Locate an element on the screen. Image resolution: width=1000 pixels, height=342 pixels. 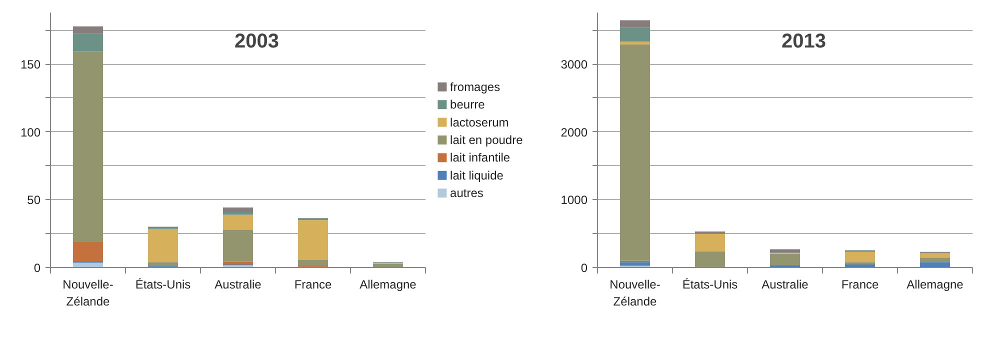
legend-label: autres is located at coordinates (467, 193).